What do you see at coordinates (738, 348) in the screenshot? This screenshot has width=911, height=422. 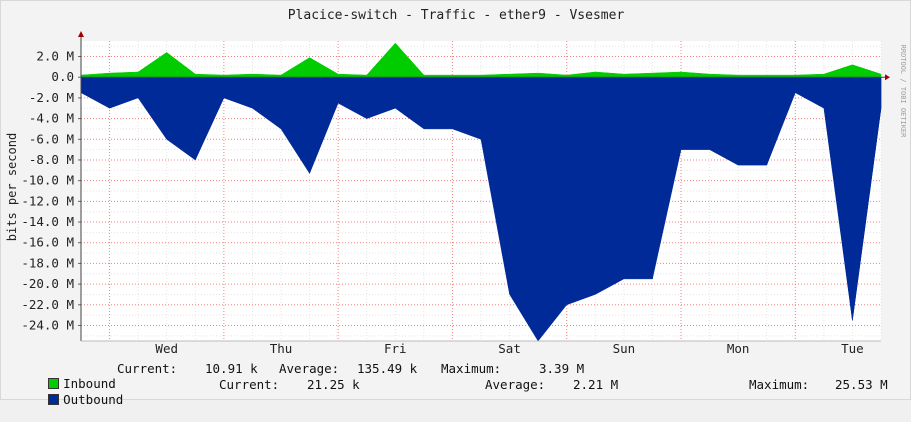 I see `x-tick-label: Mon` at bounding box center [738, 348].